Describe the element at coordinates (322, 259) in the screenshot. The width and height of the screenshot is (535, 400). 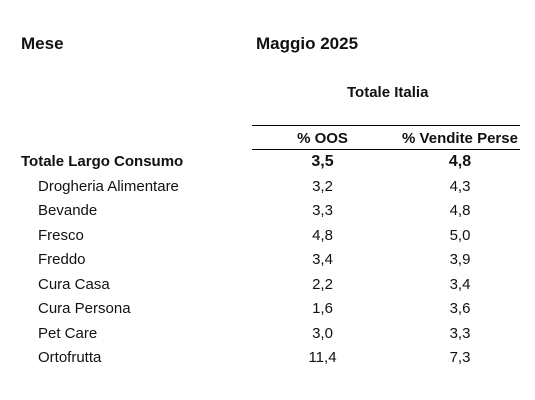
I see `row-oos-value: 3,4` at that location.